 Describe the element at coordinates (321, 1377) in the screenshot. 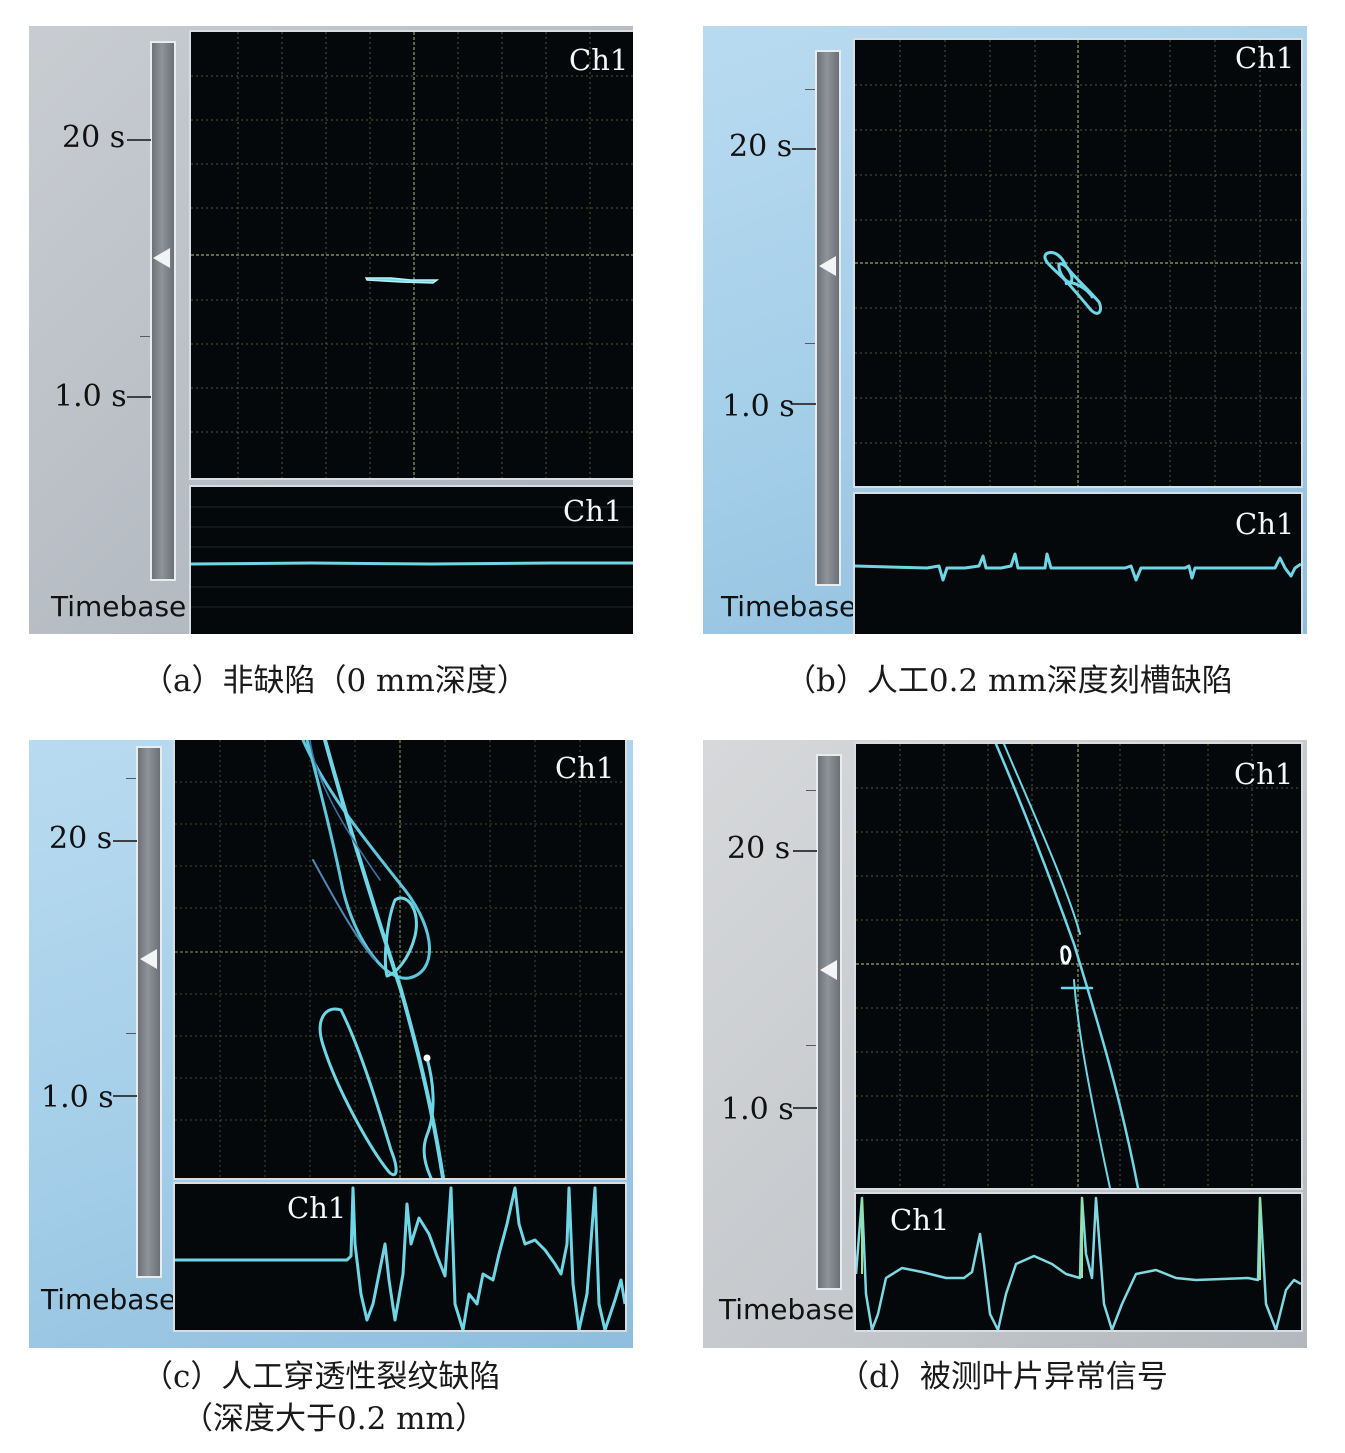

I see `caption-c-line1: （c）人工穿透性裂纹缺陷` at that location.